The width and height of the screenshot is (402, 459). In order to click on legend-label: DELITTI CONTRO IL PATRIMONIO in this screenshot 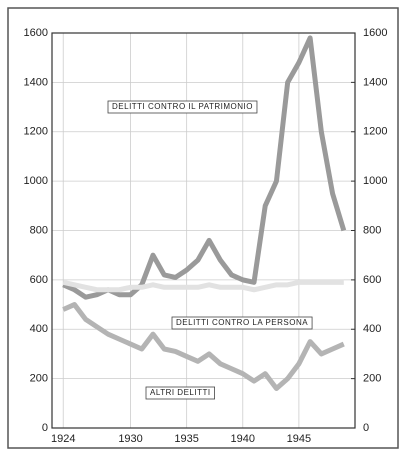, I will do `click(182, 106)`.